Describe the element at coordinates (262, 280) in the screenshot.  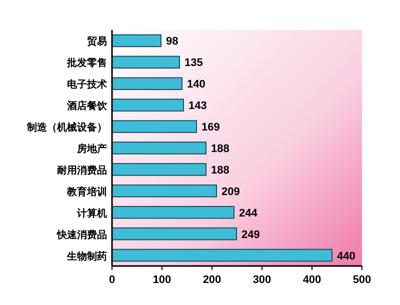
I see `x-tick-label: 300` at that location.